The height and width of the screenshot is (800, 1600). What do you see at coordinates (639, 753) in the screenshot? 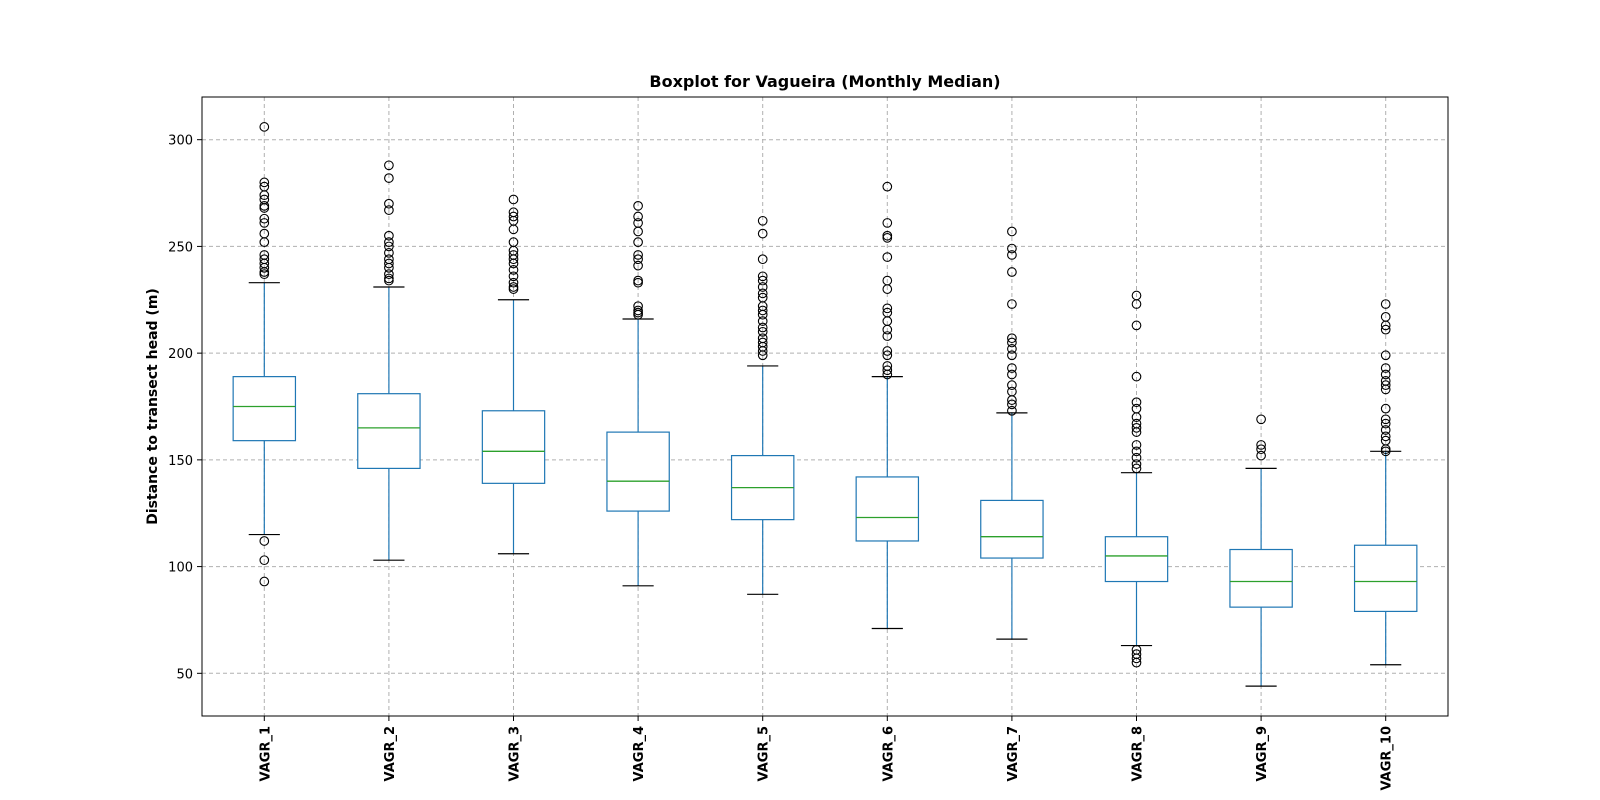
I see `x-tick-label: VAGR_4` at bounding box center [639, 753].